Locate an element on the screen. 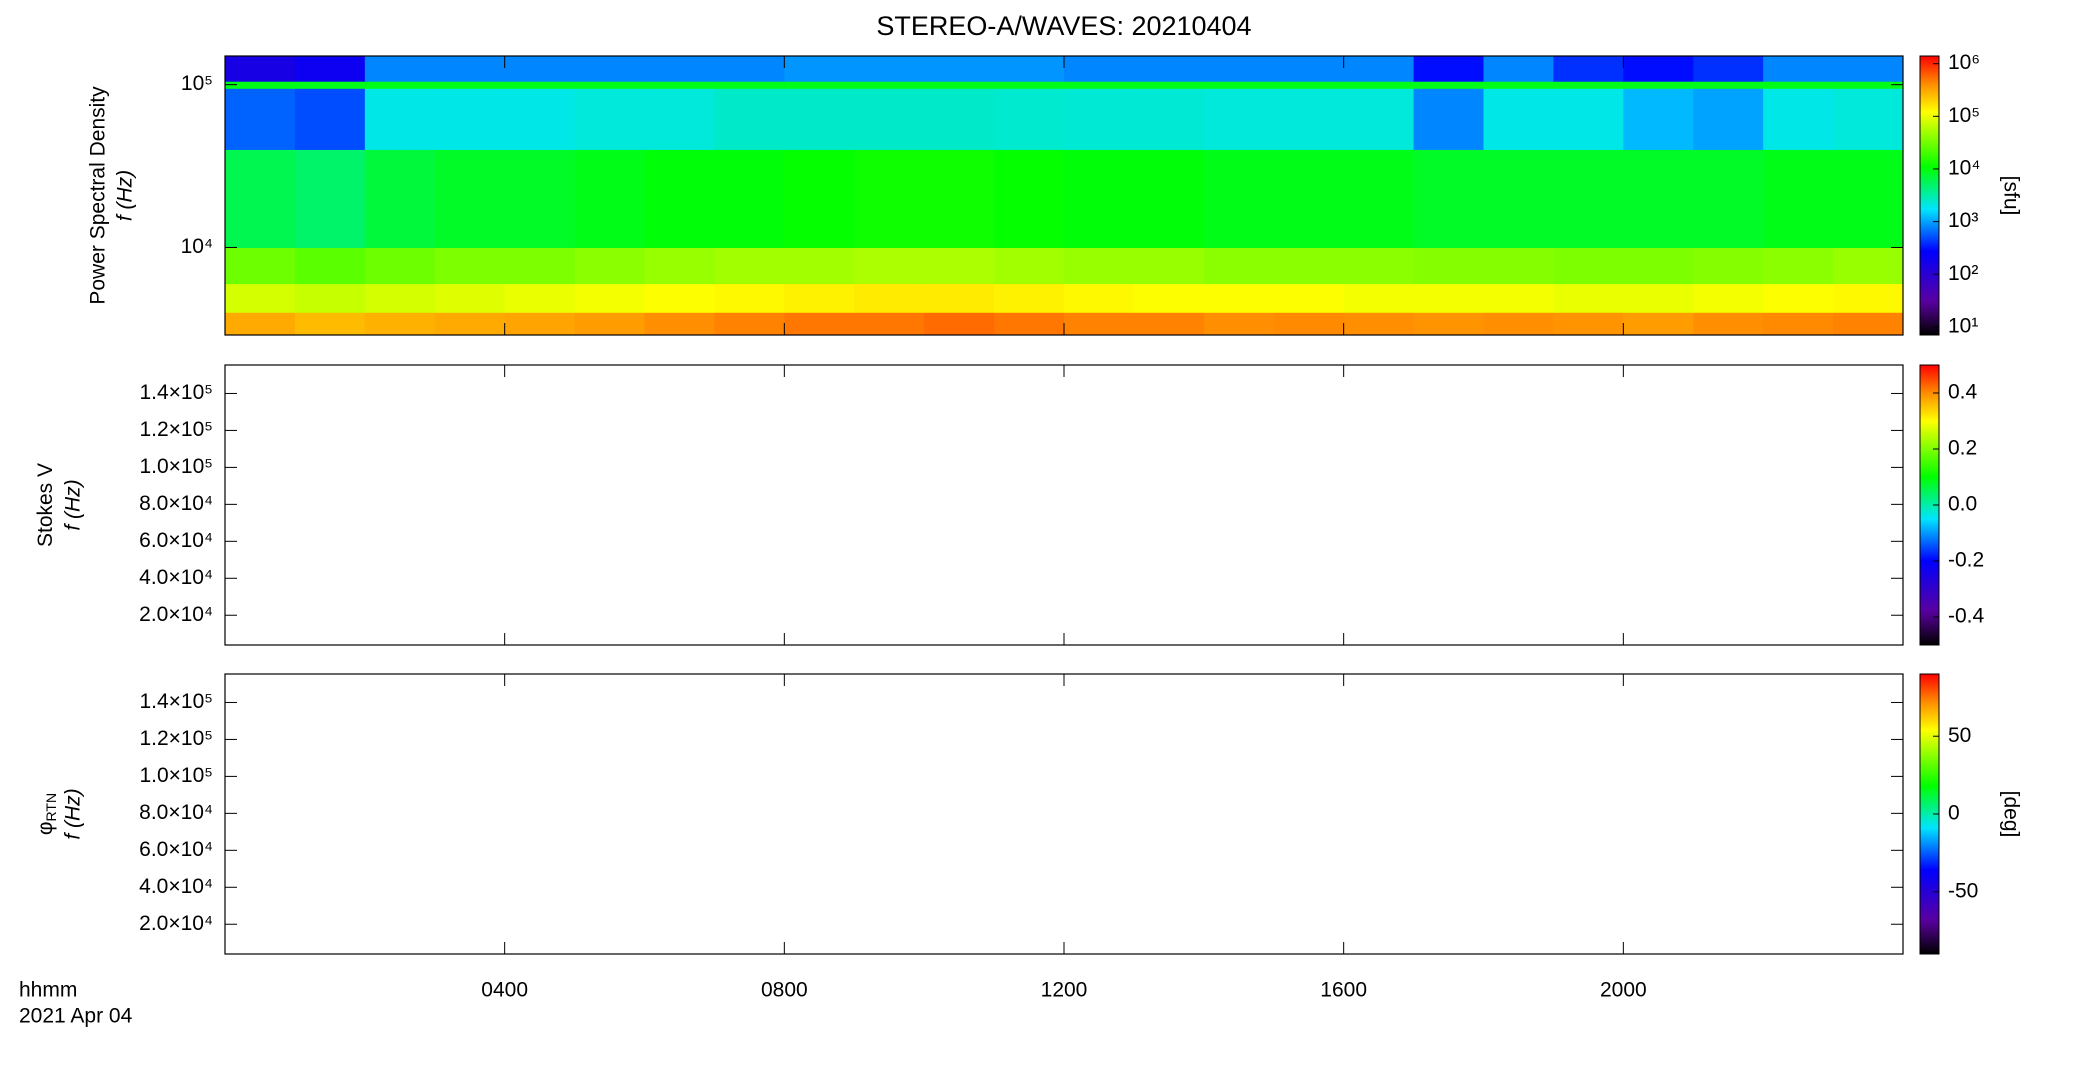 This screenshot has width=2096, height=1080. x-tick-label: 1200 is located at coordinates (1064, 990).